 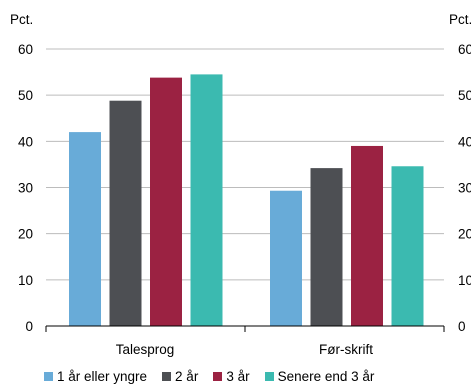 What do you see at coordinates (25, 280) in the screenshot?
I see `y-tick-label-left: 10` at bounding box center [25, 280].